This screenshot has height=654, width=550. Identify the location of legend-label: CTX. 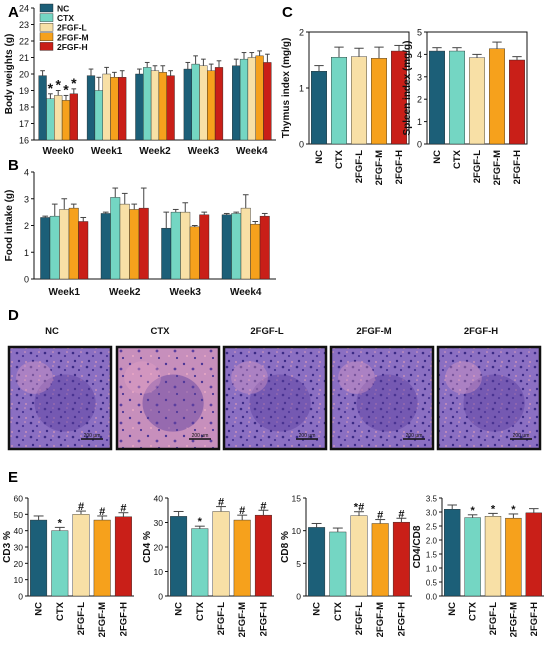
(65, 18).